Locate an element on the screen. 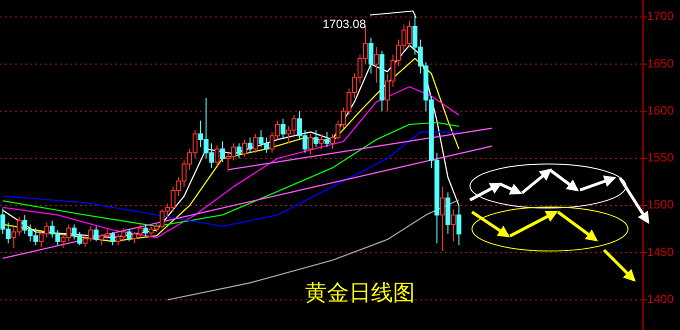  y-tick-label: 1500 is located at coordinates (660, 205).